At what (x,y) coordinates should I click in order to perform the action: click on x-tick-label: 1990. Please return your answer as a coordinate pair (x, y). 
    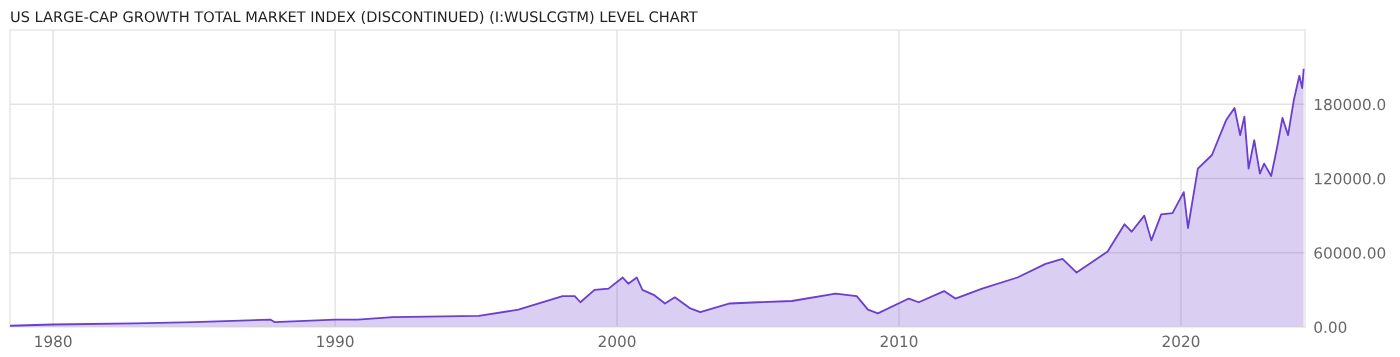
    Looking at the image, I should click on (335, 341).